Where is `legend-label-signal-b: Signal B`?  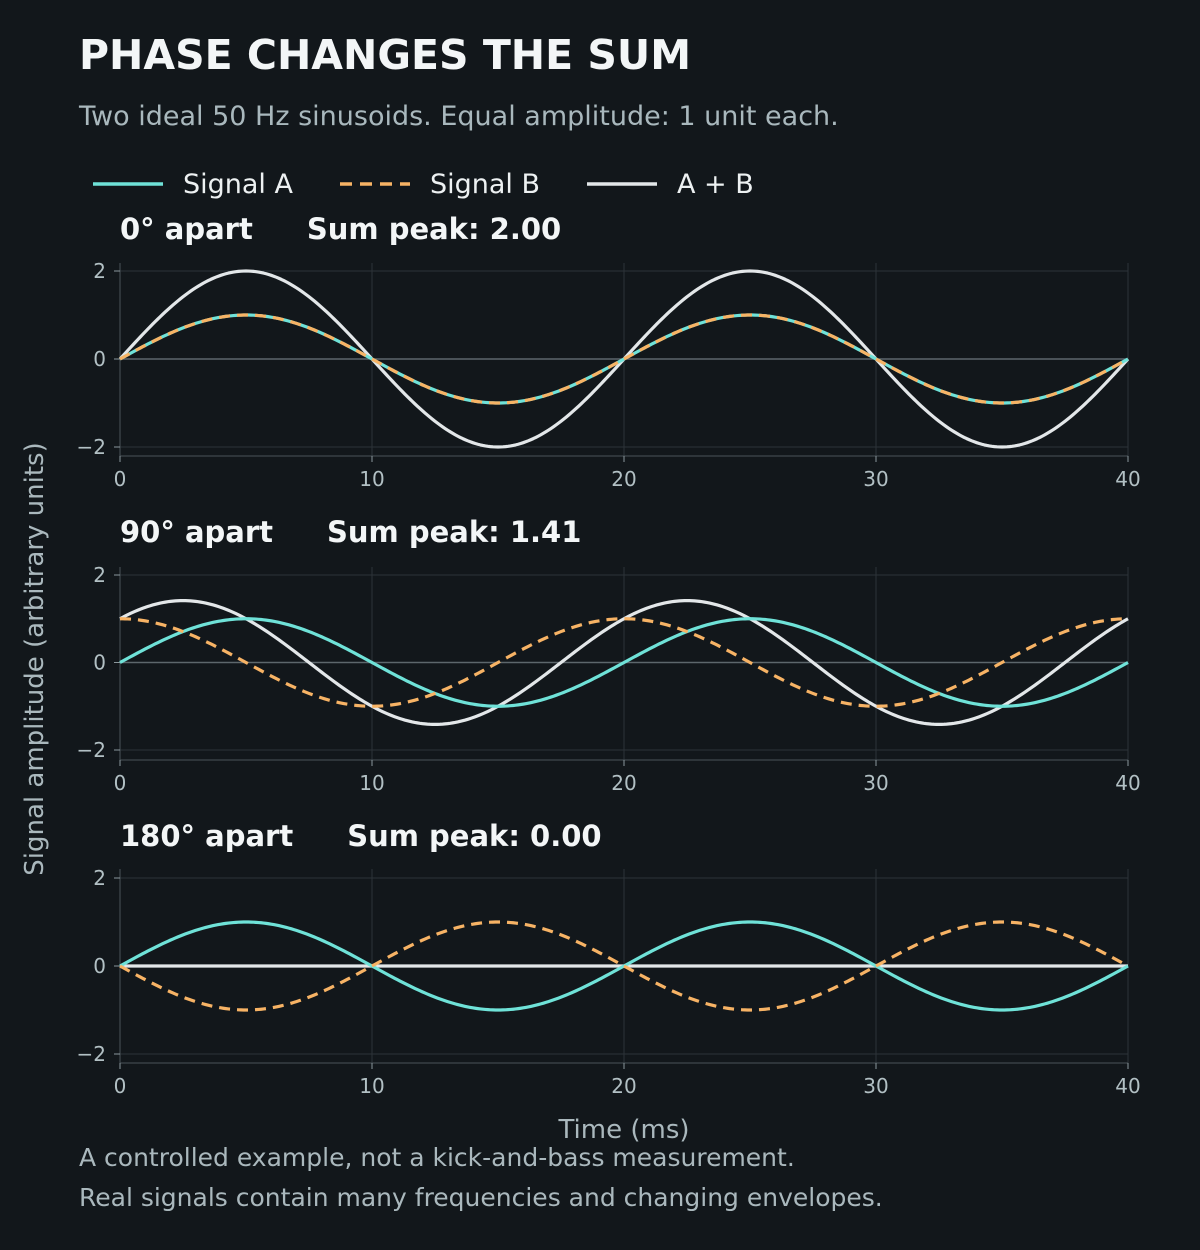 legend-label-signal-b: Signal B is located at coordinates (485, 184).